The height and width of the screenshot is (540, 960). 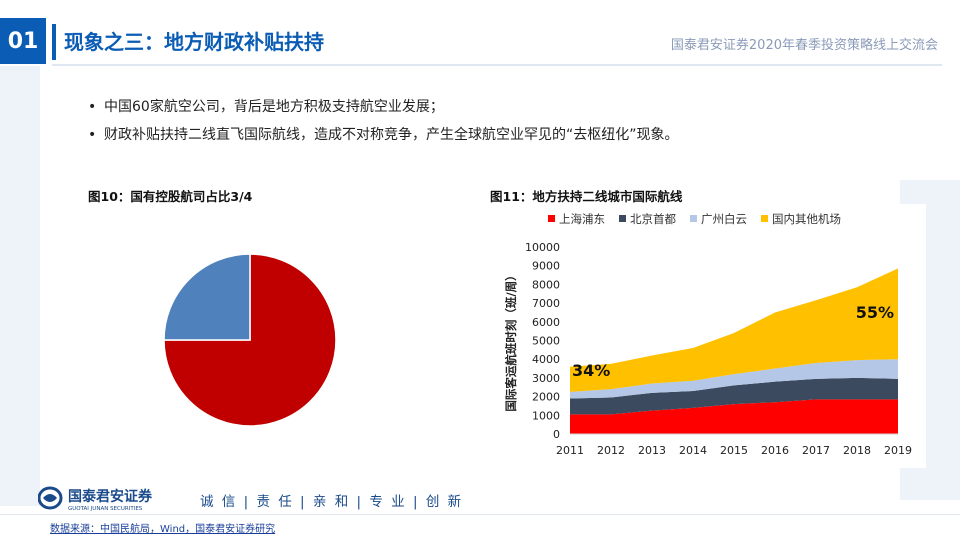 What do you see at coordinates (693, 450) in the screenshot?
I see `x-tick-label: 2014` at bounding box center [693, 450].